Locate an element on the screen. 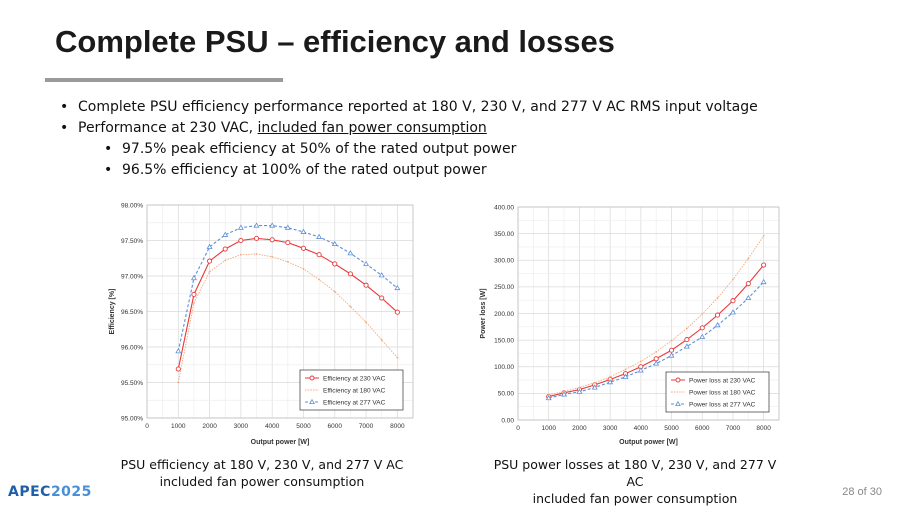 The image size is (900, 507). x-axis-label: Output power [W] is located at coordinates (648, 442).